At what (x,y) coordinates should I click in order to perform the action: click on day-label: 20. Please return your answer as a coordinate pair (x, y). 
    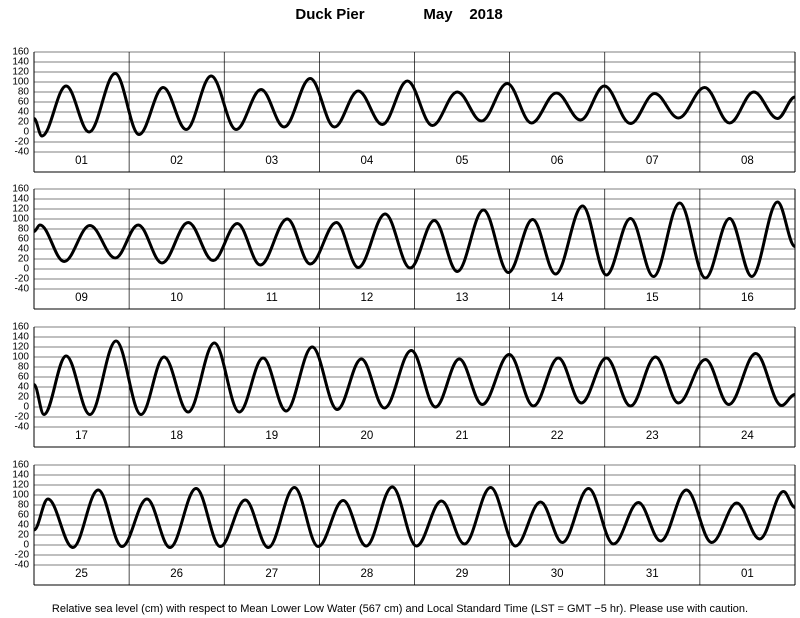
    Looking at the image, I should click on (367, 436).